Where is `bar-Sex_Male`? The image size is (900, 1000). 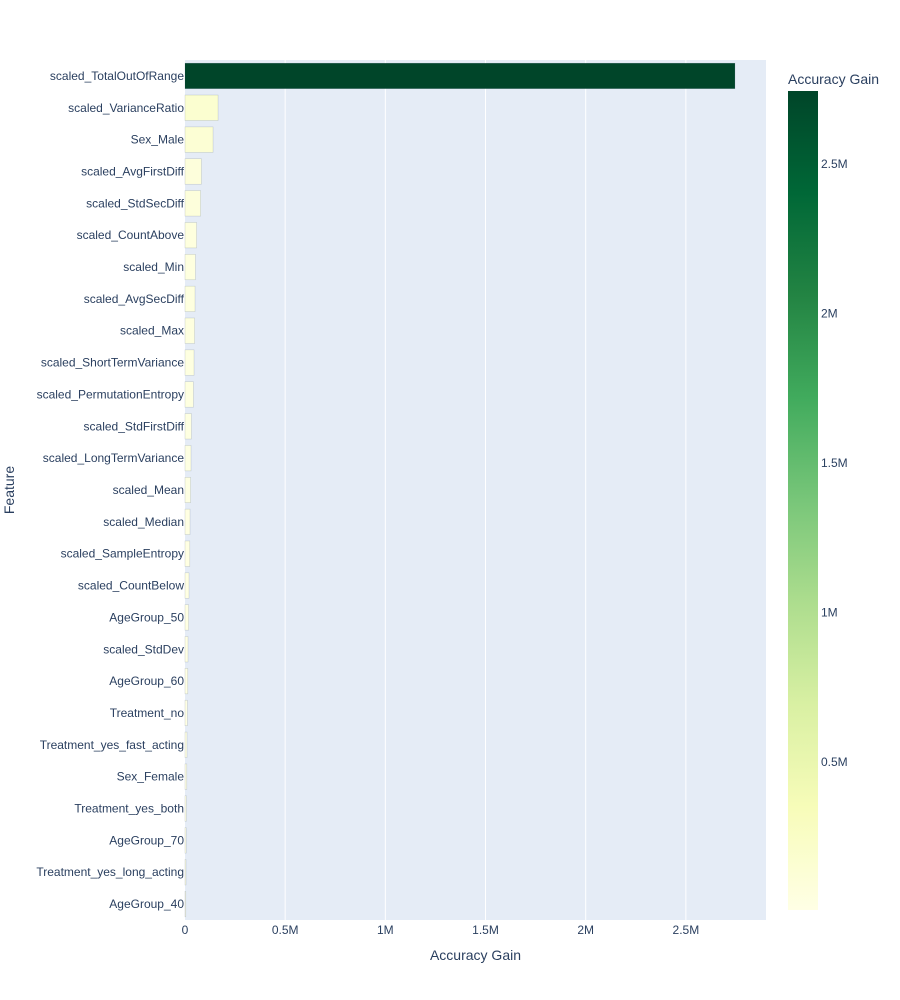 bar-Sex_Male is located at coordinates (199, 139).